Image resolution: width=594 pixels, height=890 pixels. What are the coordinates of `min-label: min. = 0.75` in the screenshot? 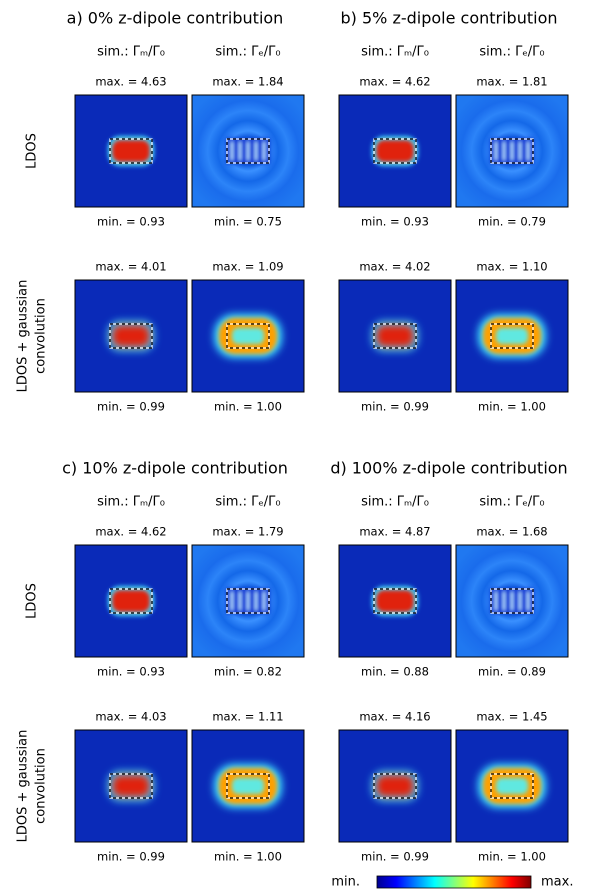 It's located at (248, 222).